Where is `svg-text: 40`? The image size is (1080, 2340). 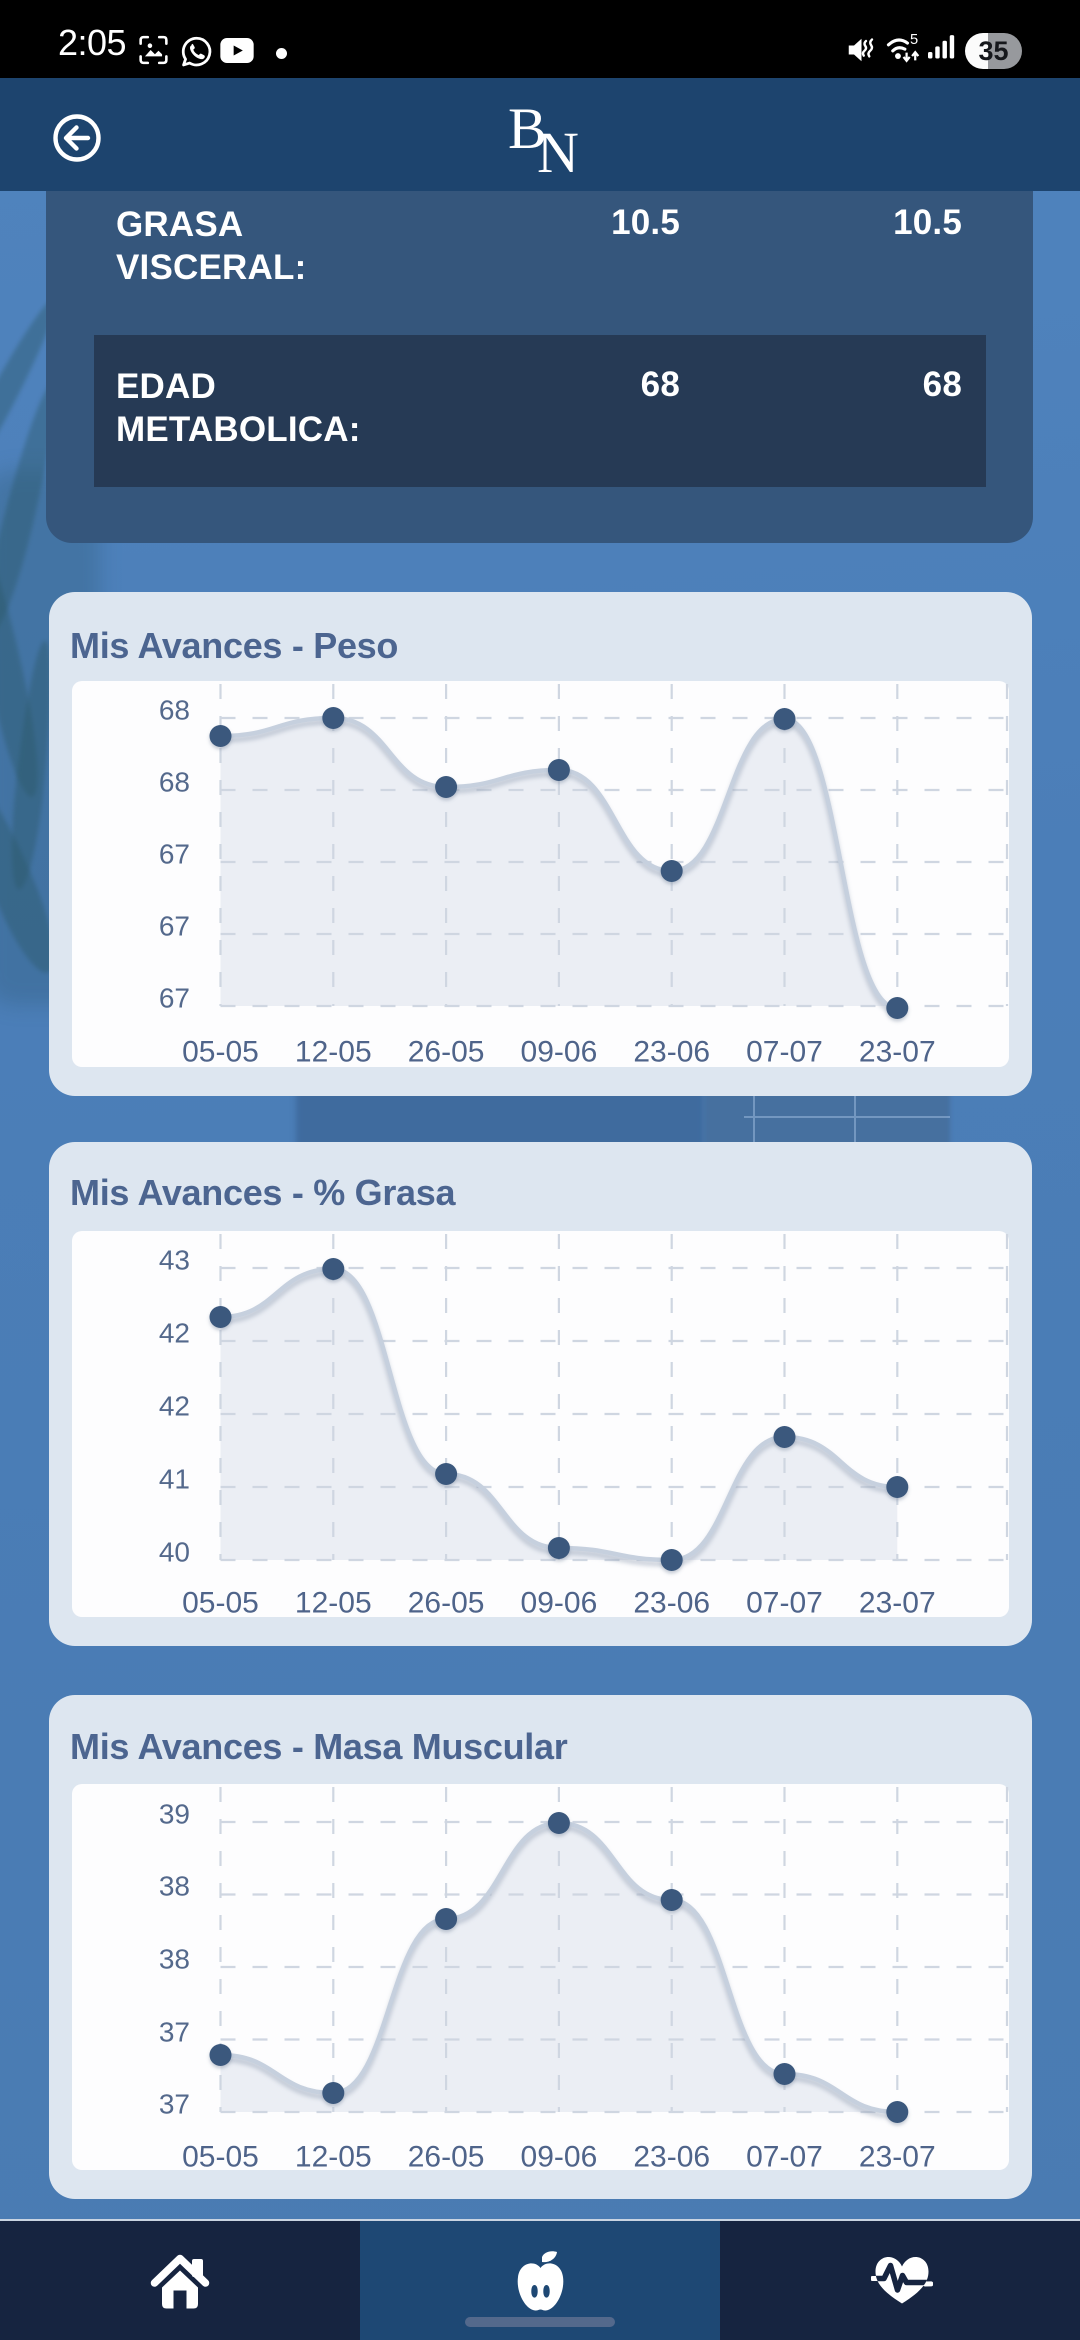 svg-text: 40 is located at coordinates (174, 1552).